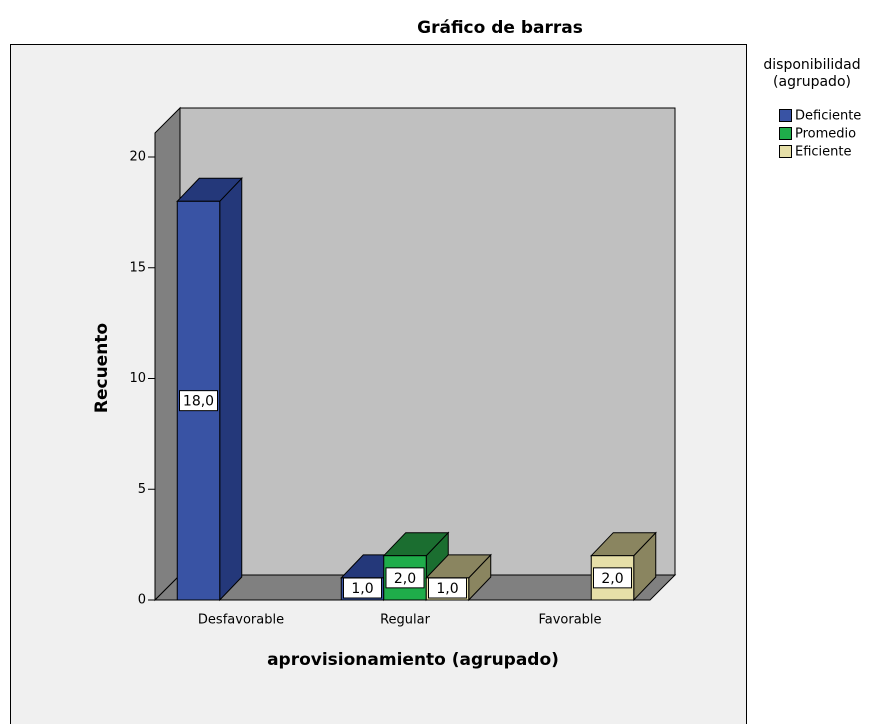  I want to click on legend-label: Eficiente, so click(823, 152).